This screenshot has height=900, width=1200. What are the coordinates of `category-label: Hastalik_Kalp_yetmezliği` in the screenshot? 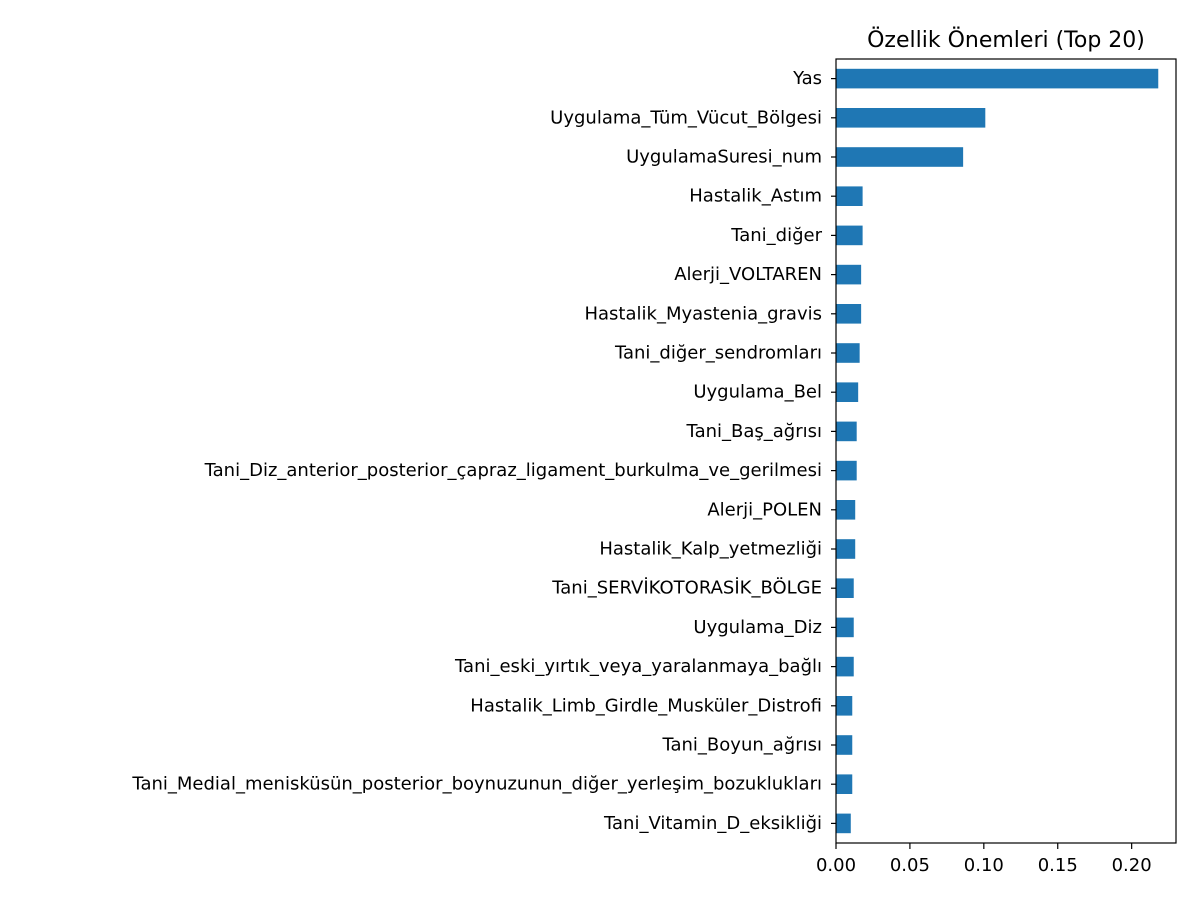 It's located at (710, 549).